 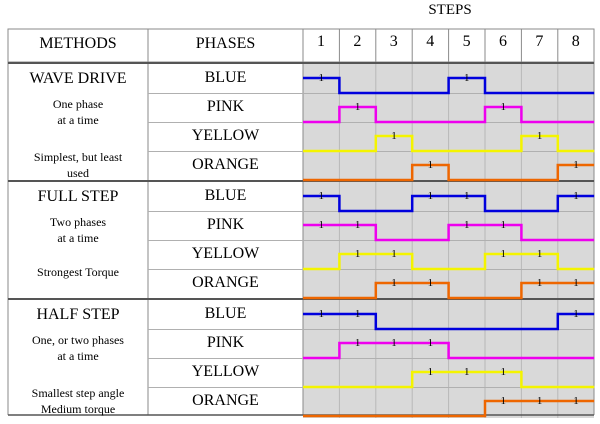 I want to click on step-label-4: 4, so click(x=430, y=41).